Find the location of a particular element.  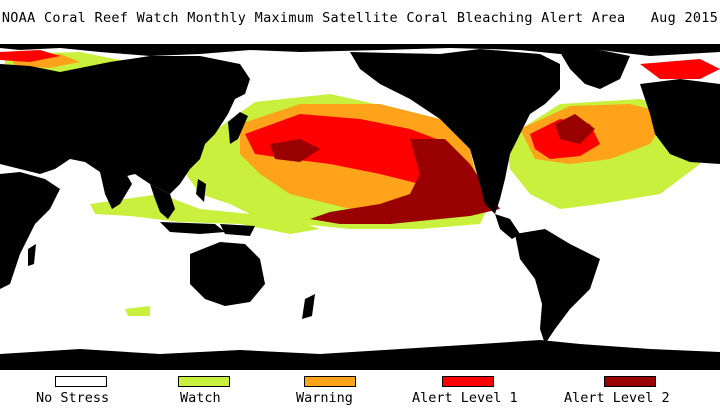

new-zealand is located at coordinates (308, 306).